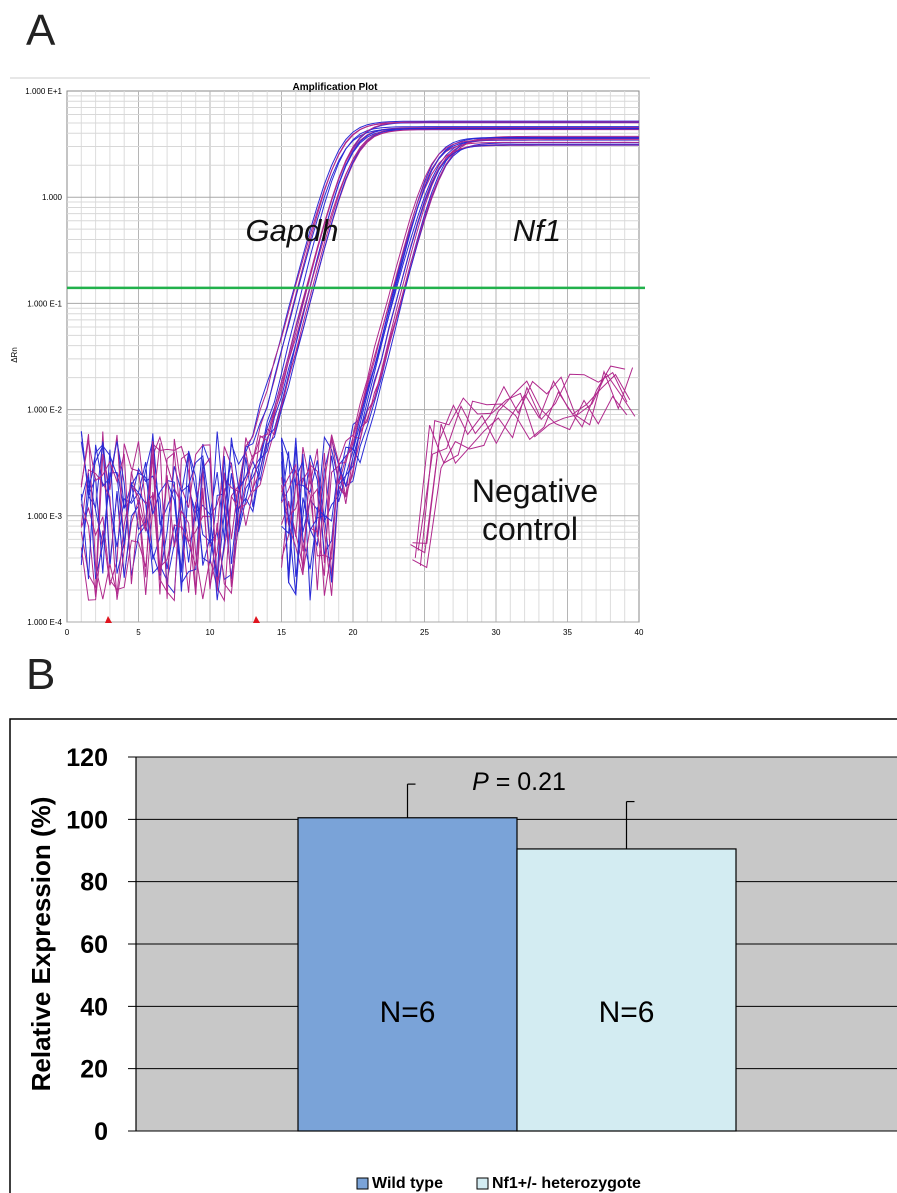 The height and width of the screenshot is (1193, 897). I want to click on y-tick-label: 1.000 E-2, so click(44, 410).